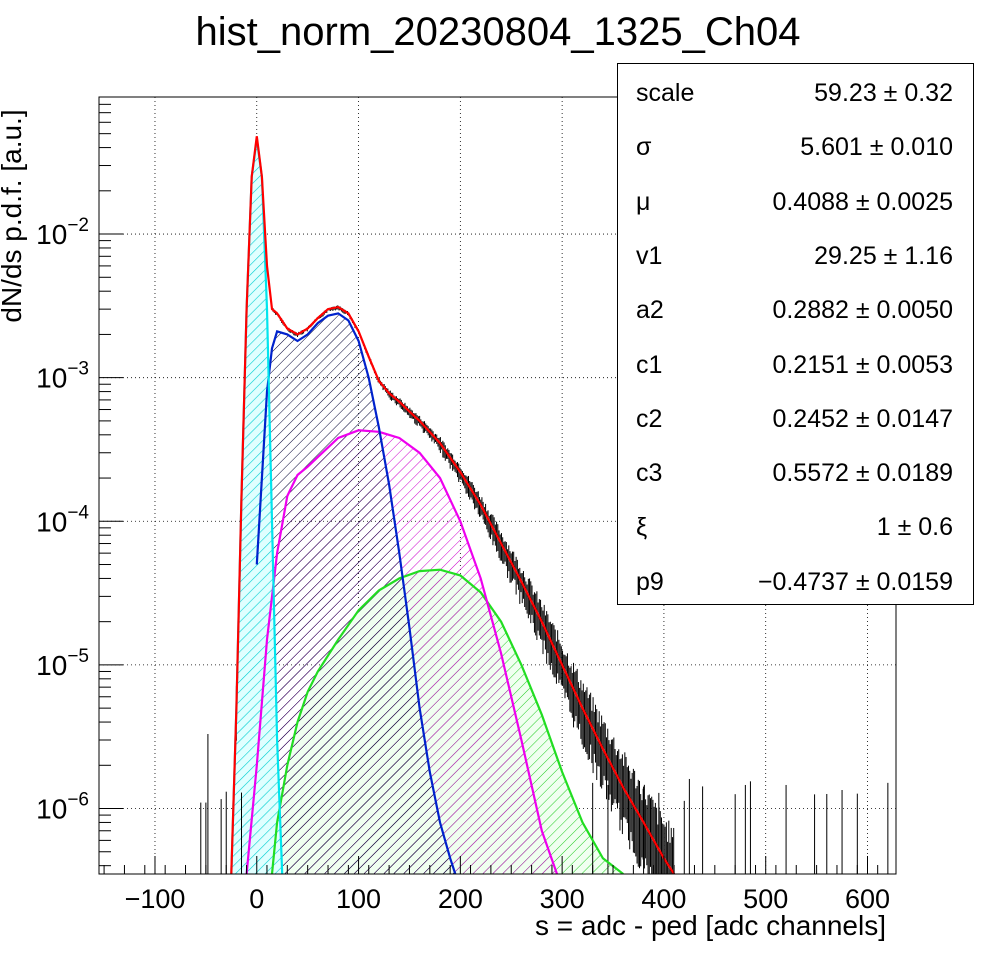  I want to click on single-pe-component, so click(356, 593).